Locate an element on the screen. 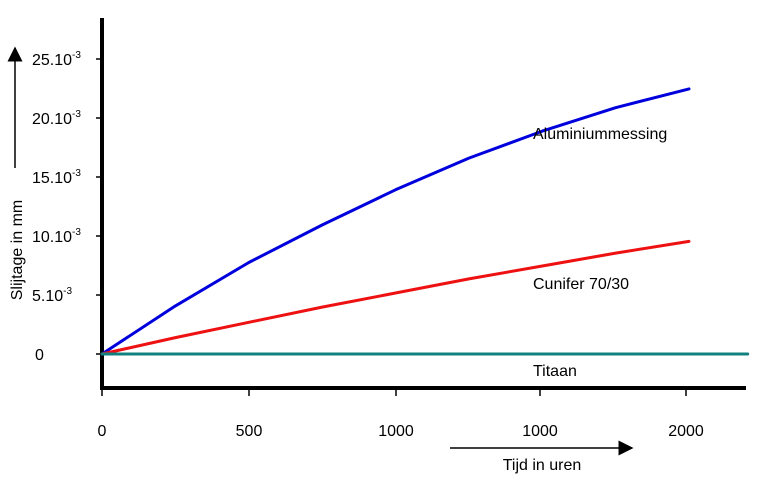  y-tick-base: 20.10 is located at coordinates (52, 119).